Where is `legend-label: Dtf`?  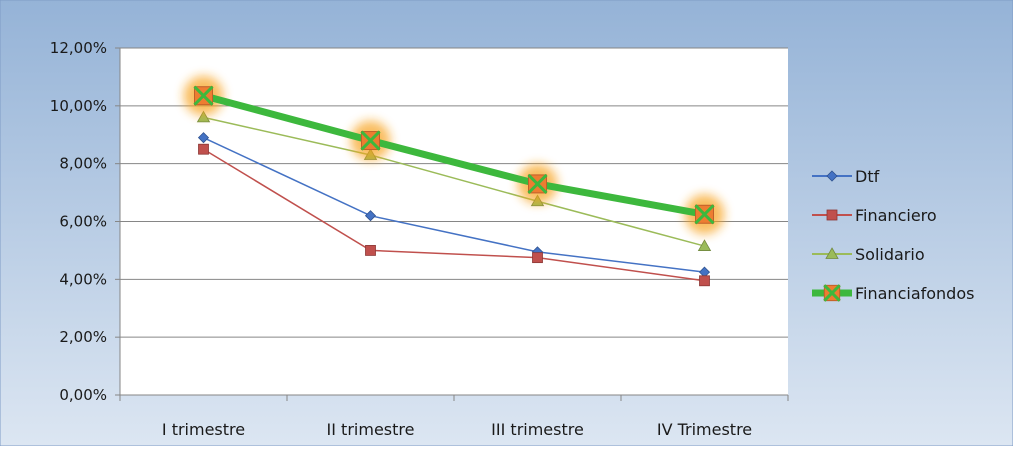 legend-label: Dtf is located at coordinates (867, 176).